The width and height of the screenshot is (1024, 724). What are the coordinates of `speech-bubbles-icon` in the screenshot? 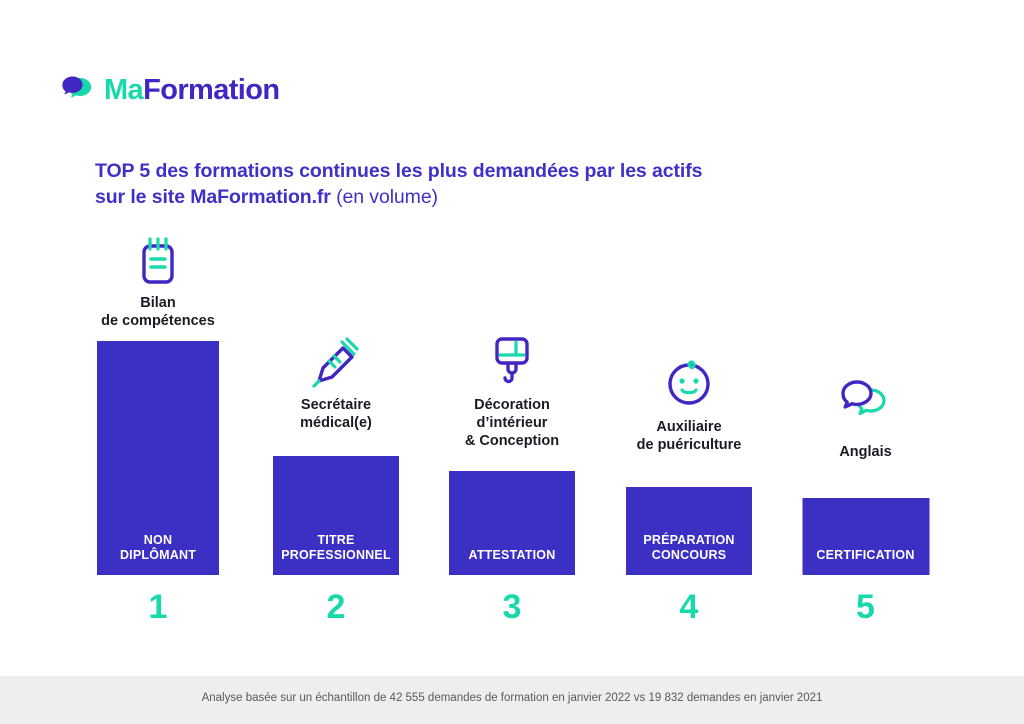 It's located at (866, 405).